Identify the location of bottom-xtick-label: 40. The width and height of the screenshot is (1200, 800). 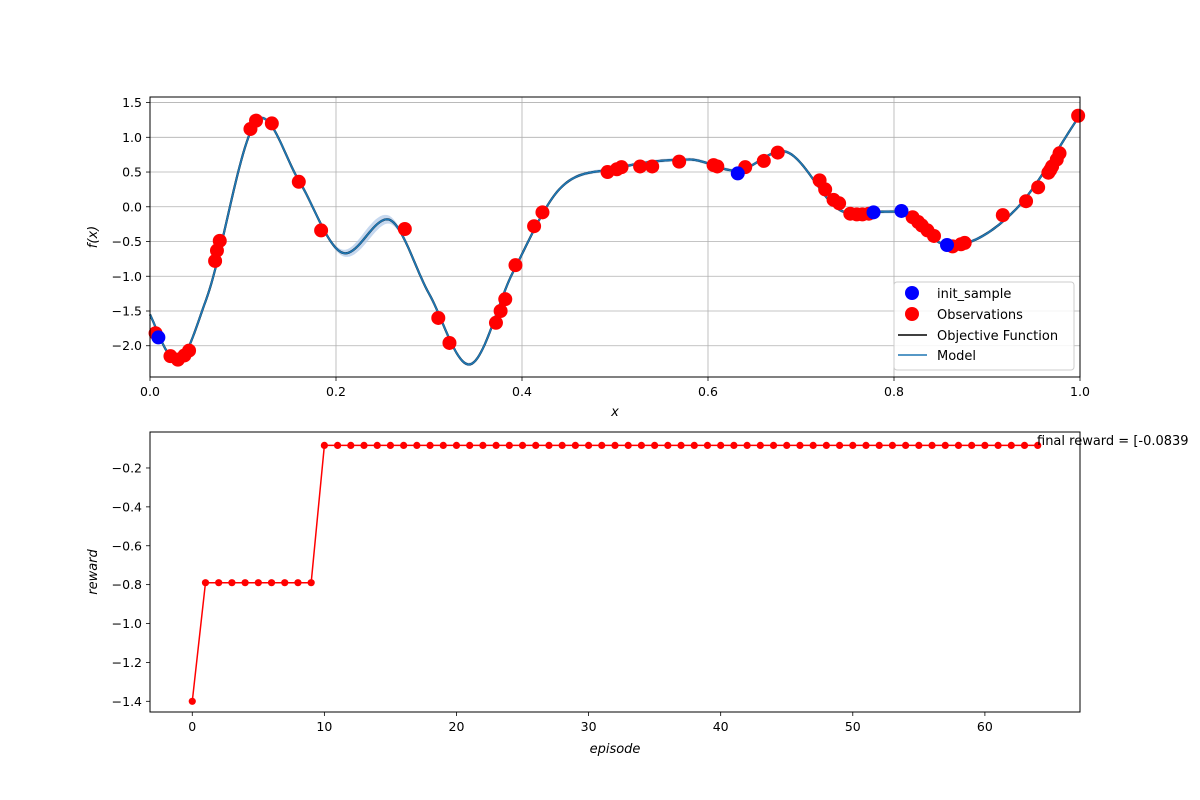
(721, 726).